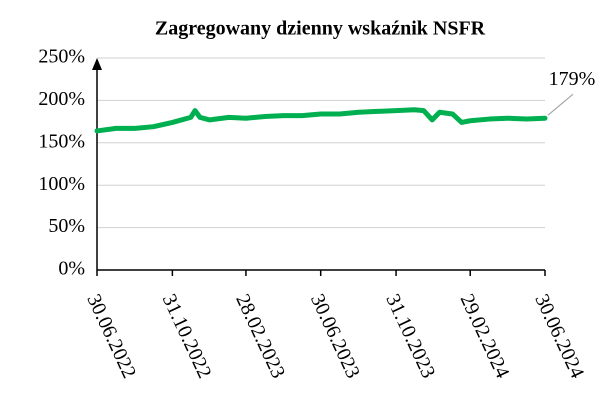 Image resolution: width=604 pixels, height=406 pixels. I want to click on y-tick-label: 0%, so click(71, 269).